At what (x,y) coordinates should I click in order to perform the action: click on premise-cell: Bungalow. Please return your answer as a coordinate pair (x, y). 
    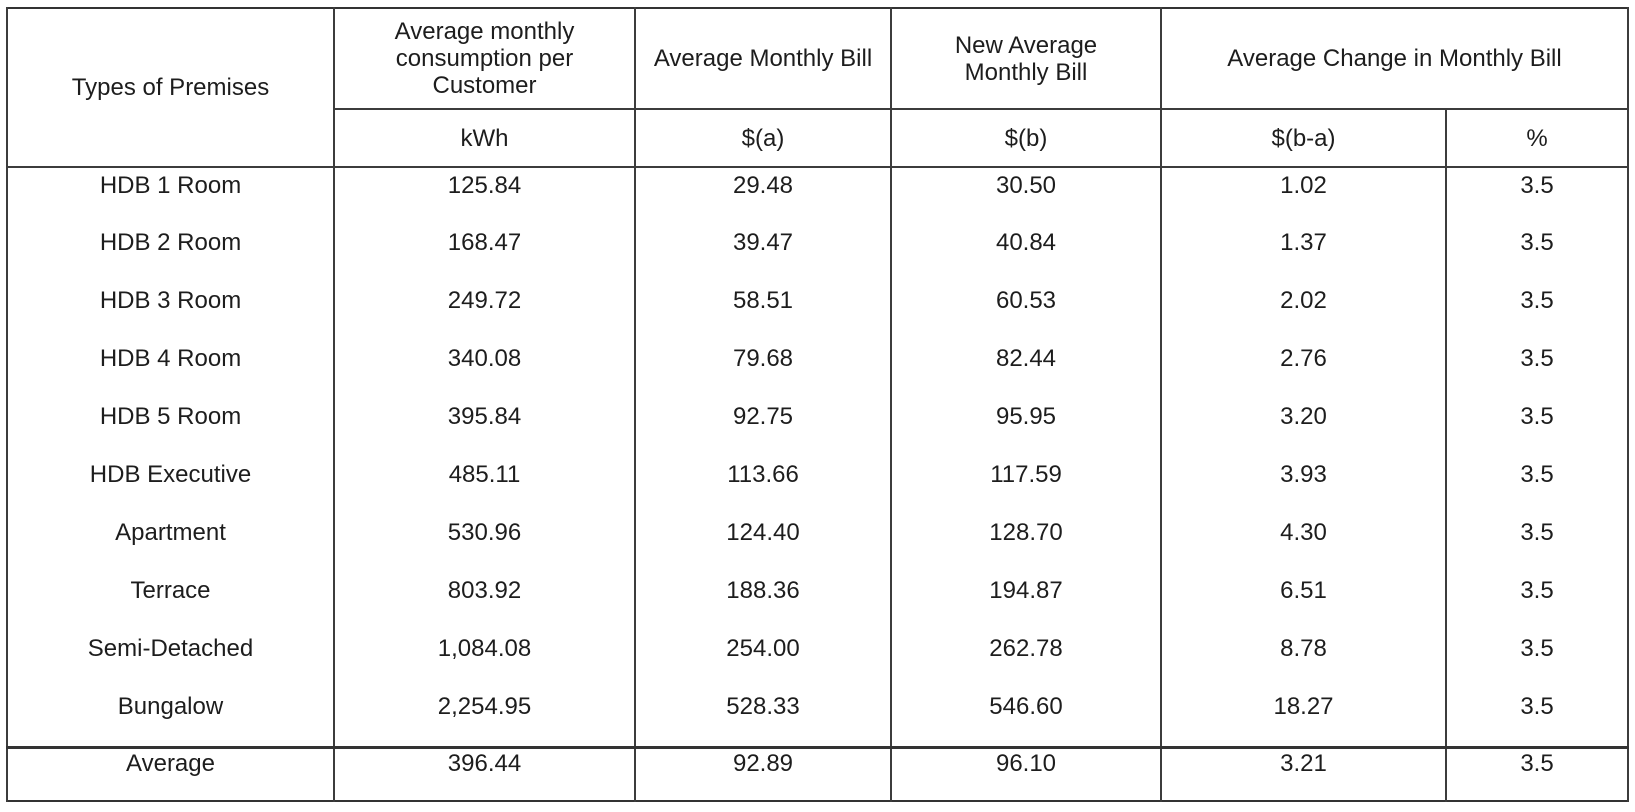
    Looking at the image, I should click on (170, 718).